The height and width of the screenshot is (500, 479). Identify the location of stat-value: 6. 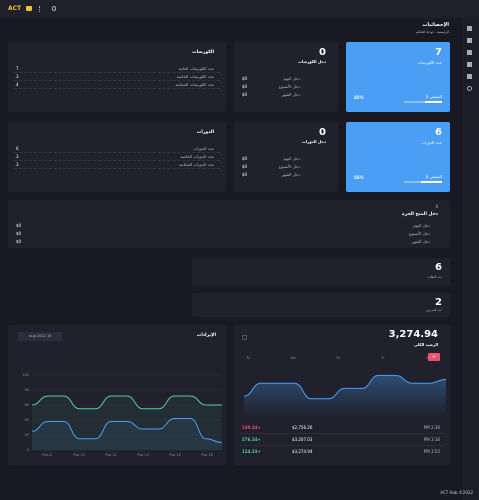
(438, 132).